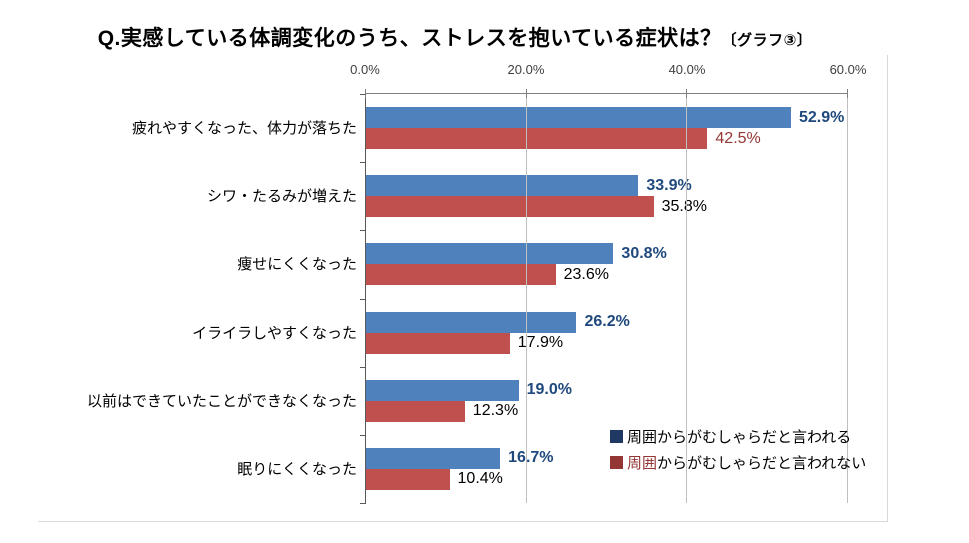  Describe the element at coordinates (480, 479) in the screenshot. I see `value-label: 10.4%` at that location.